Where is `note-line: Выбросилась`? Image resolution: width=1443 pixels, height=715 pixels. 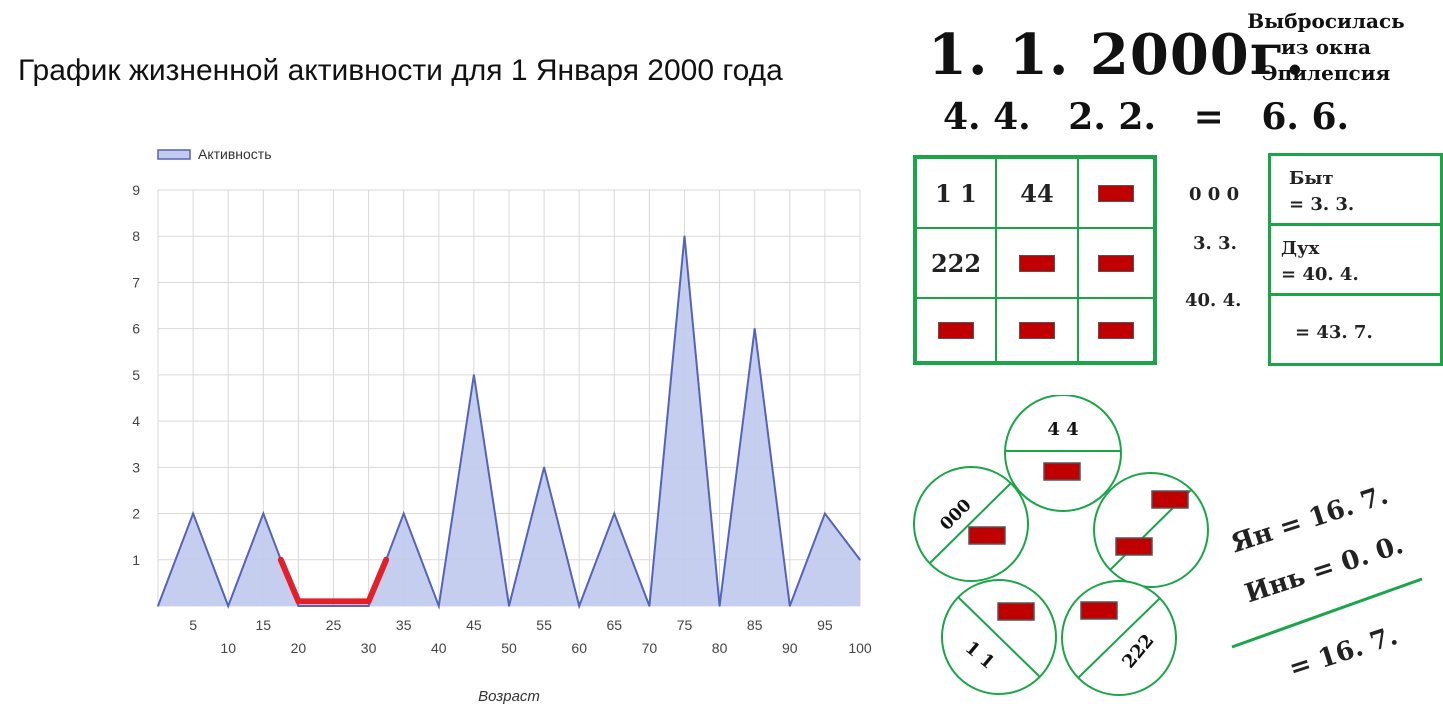 note-line: Выбросилась is located at coordinates (1326, 21).